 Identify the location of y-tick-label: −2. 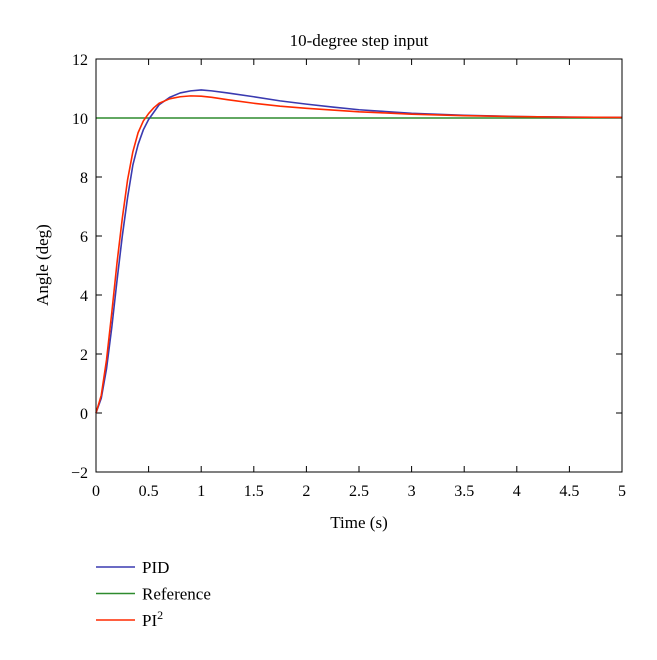
(79, 473).